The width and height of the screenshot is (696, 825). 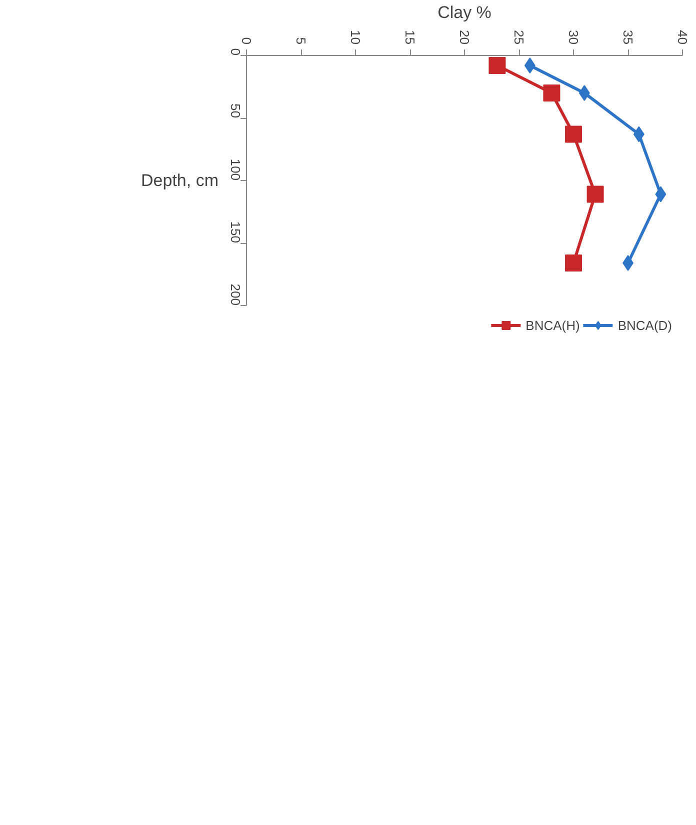 What do you see at coordinates (235, 295) in the screenshot?
I see `y-tick-label: 200` at bounding box center [235, 295].